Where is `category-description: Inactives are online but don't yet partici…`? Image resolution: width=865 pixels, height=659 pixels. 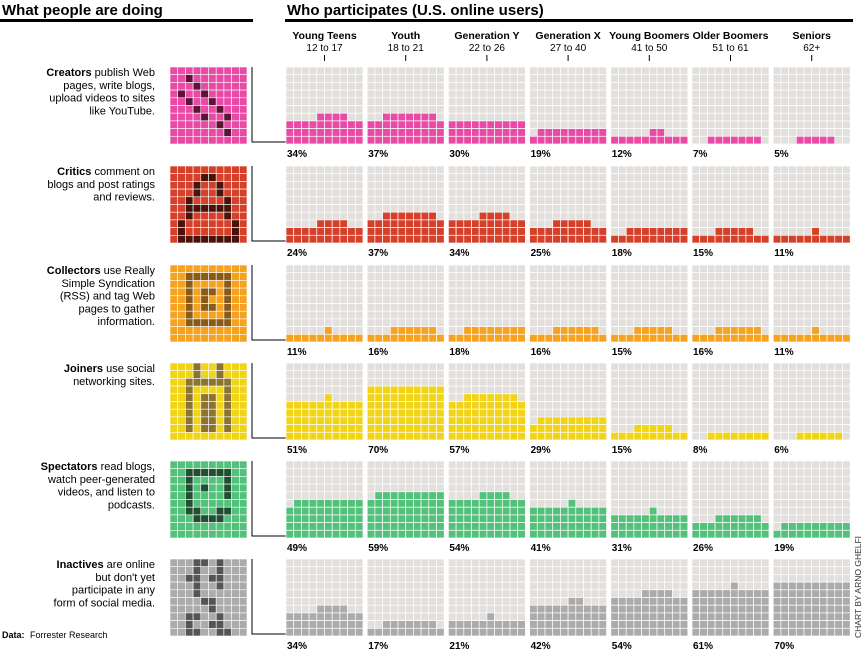
category-description: Inactives are online but don't yet partici… is located at coordinates (105, 584).